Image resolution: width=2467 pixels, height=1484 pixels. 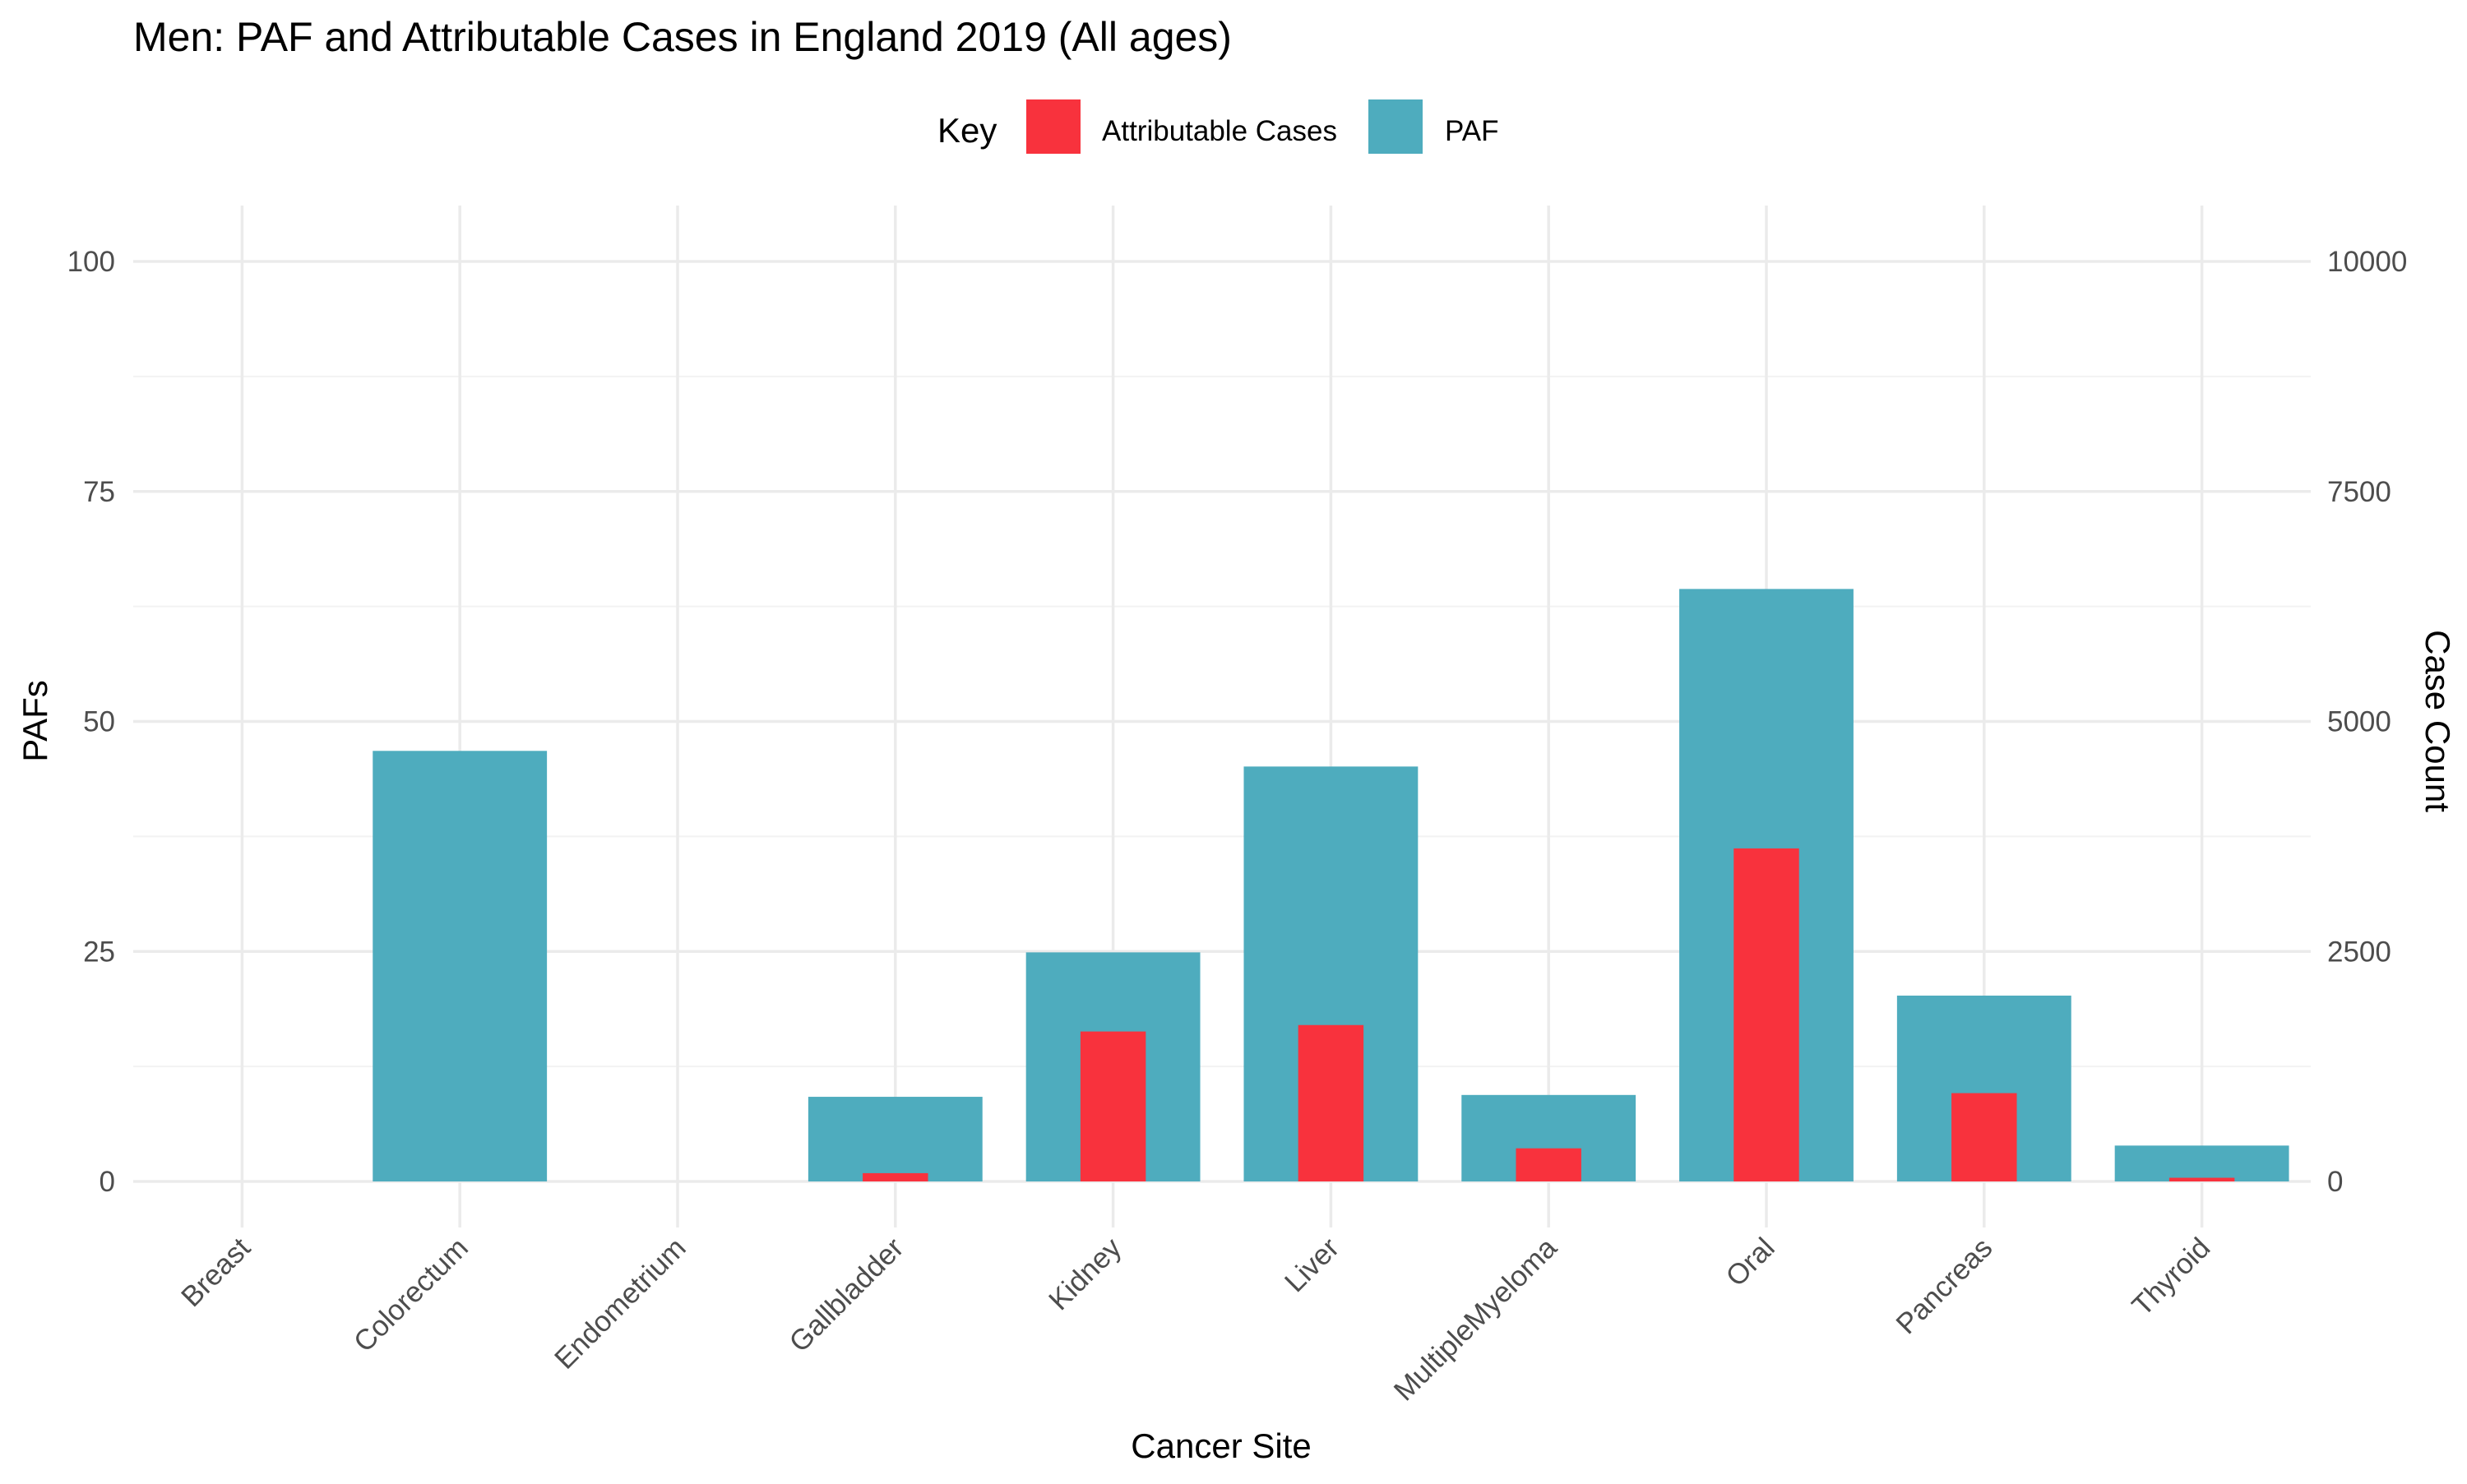 I want to click on attributable-case-bars, so click(x=1549, y=1014).